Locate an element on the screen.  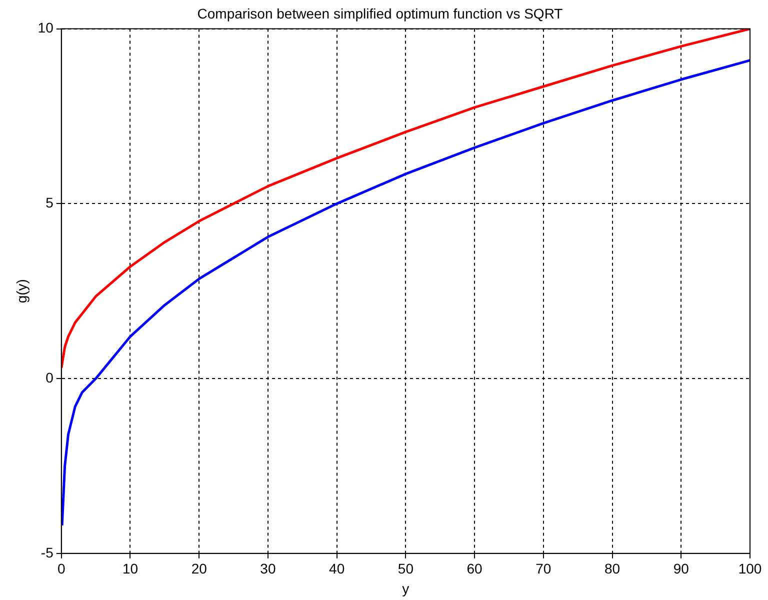
x-axis-title: y is located at coordinates (406, 588).